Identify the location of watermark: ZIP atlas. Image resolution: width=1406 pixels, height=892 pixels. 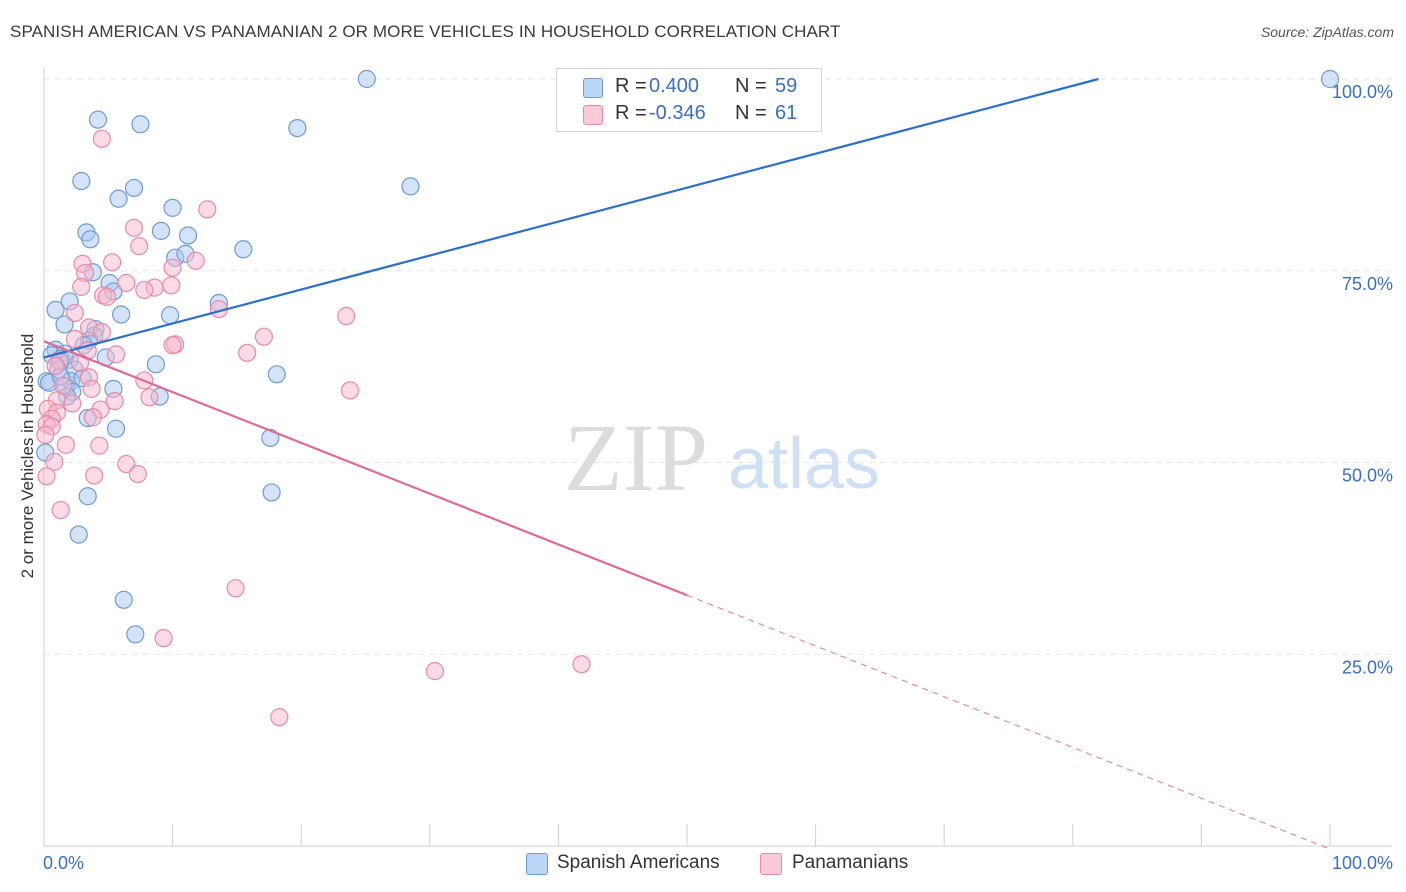
(722, 457).